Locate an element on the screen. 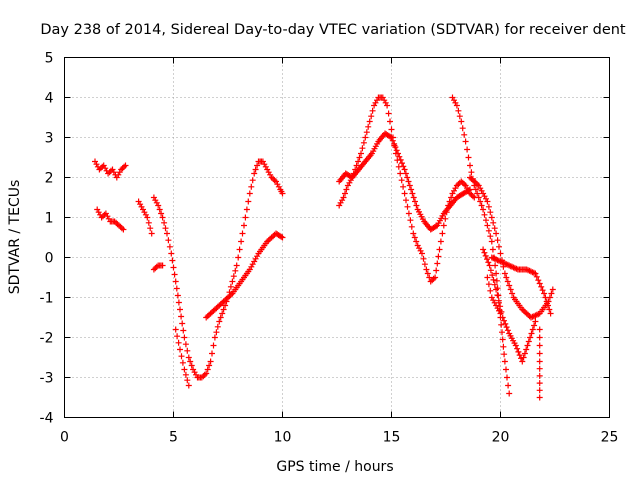  y-tick-label: -3 is located at coordinates (47, 379).